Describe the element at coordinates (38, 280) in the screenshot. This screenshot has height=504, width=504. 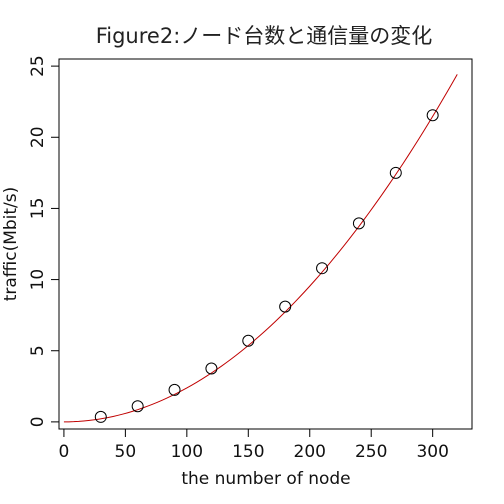
I see `y-tick-label: 10` at that location.